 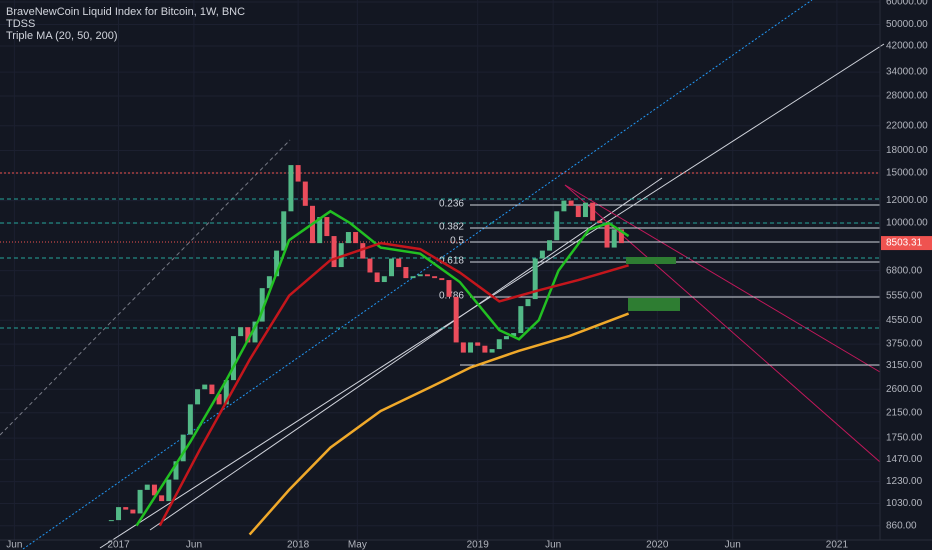 I want to click on y-tick-label: 5550.00, so click(x=904, y=295).